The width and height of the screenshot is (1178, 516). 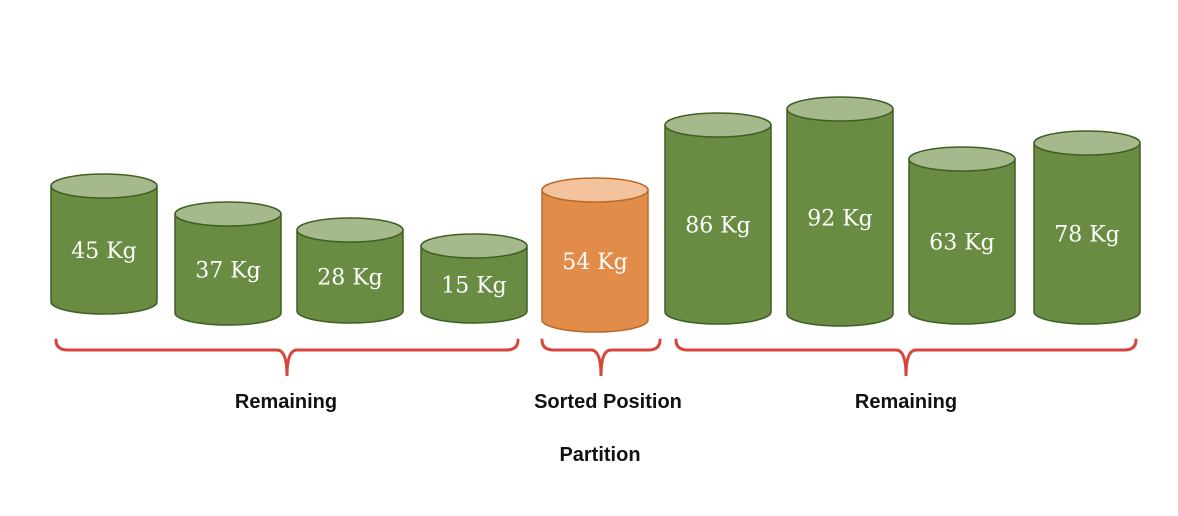 What do you see at coordinates (599, 455) in the screenshot?
I see `caption-partition: Partition` at bounding box center [599, 455].